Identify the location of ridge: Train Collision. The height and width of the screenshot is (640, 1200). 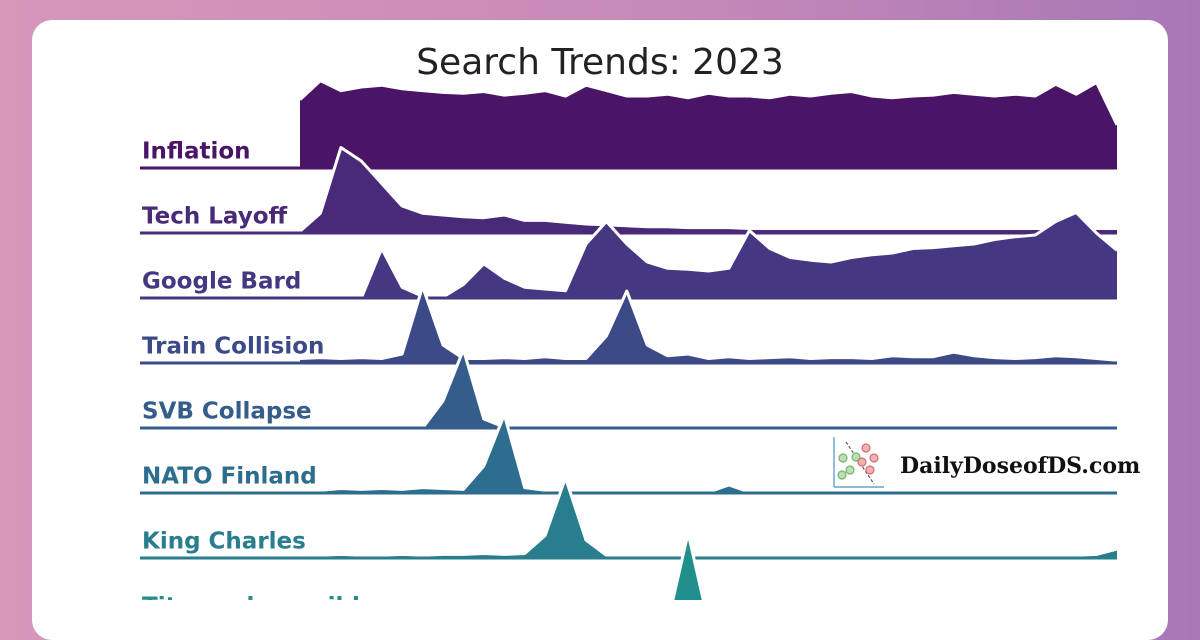
(629, 325).